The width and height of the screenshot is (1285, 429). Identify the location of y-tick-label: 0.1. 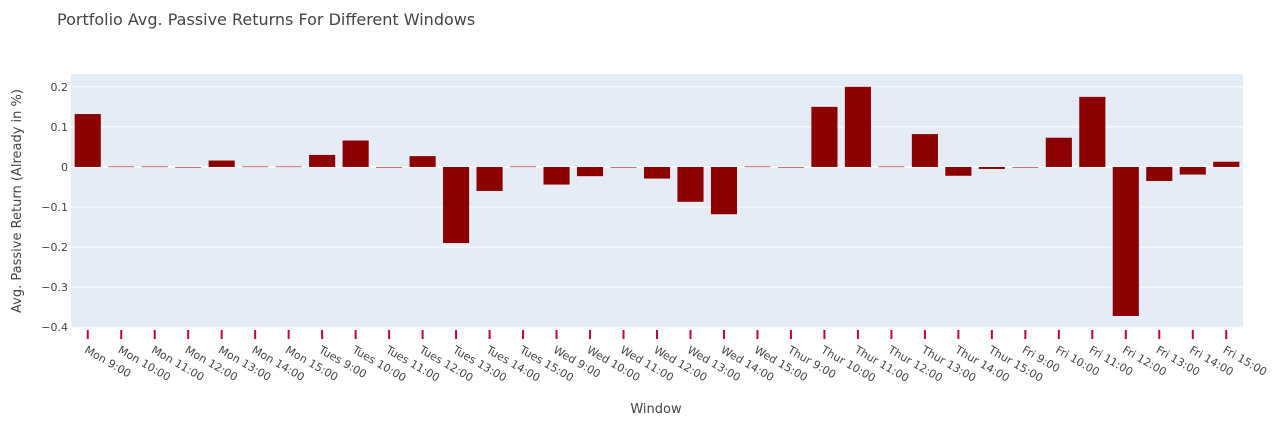
(60, 127).